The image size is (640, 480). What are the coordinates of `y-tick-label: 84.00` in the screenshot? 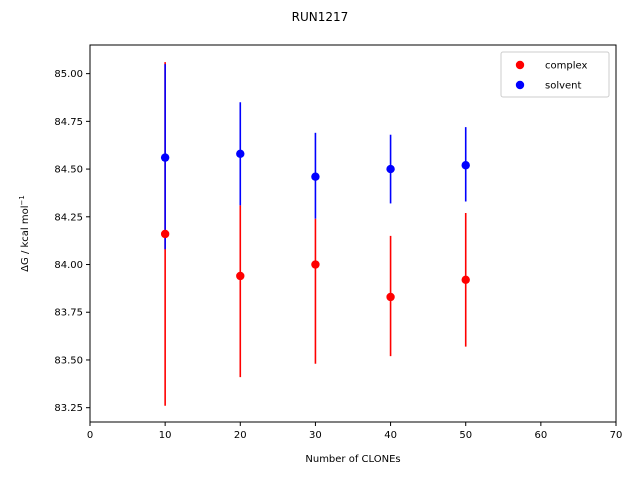 It's located at (68, 265).